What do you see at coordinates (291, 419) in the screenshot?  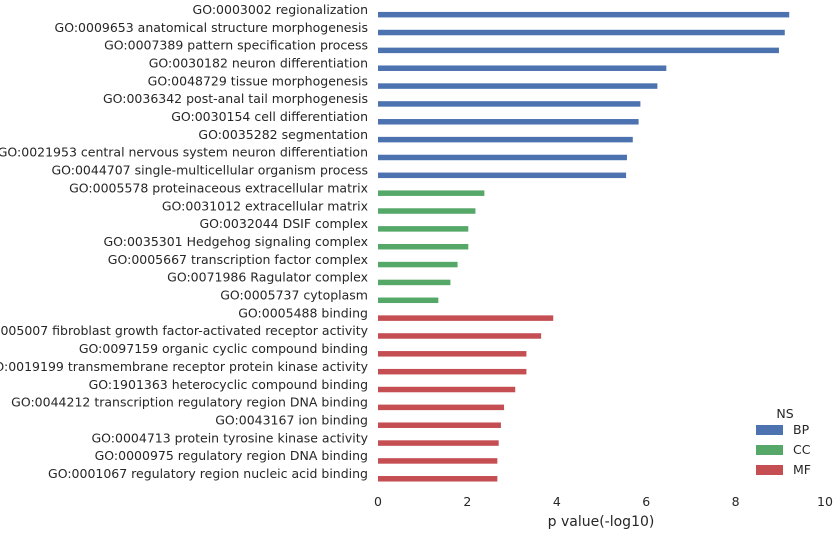 I see `category-label: GO:0043167 ion binding` at bounding box center [291, 419].